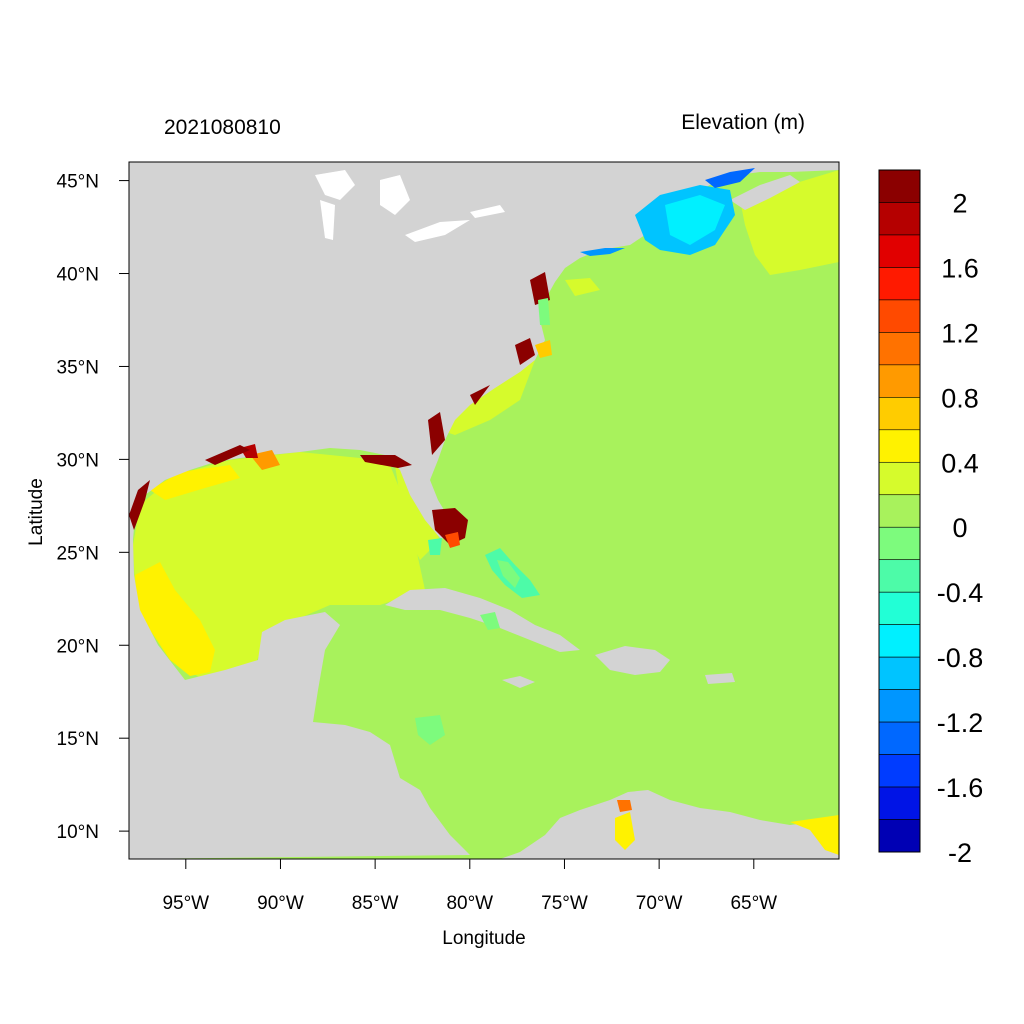  Describe the element at coordinates (959, 203) in the screenshot. I see `colorbar-label: 2` at that location.